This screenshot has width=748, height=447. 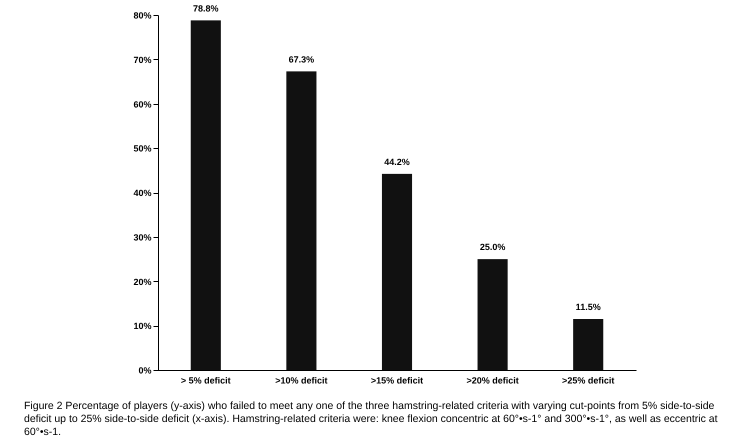 I want to click on data-label: 67.3%, so click(x=301, y=59).